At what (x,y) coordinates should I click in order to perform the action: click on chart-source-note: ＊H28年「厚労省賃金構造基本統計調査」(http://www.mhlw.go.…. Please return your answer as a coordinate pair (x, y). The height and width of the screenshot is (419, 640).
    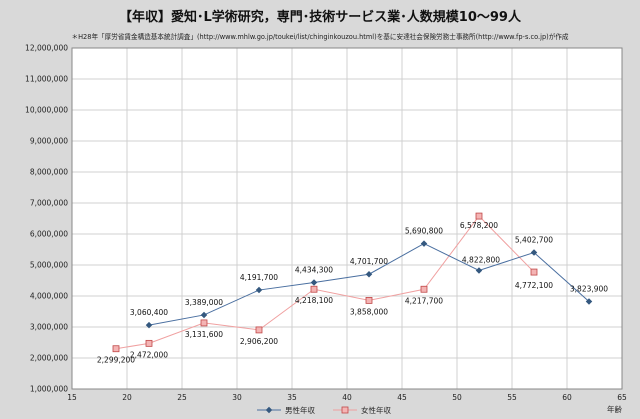
    Looking at the image, I should click on (320, 37).